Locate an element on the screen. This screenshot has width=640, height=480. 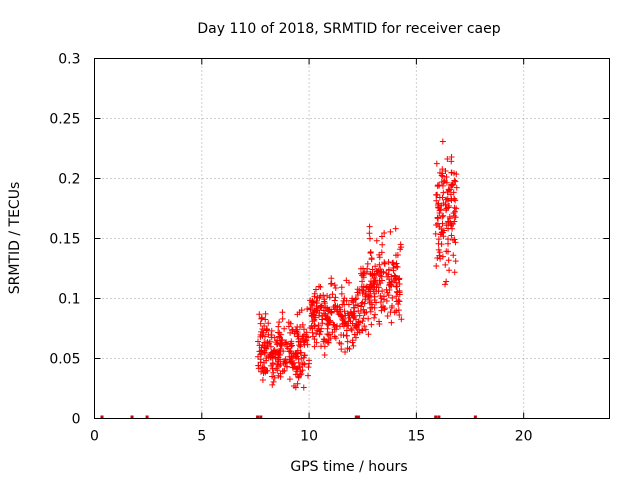
y-tick-label: 0.05 is located at coordinates (64, 360).